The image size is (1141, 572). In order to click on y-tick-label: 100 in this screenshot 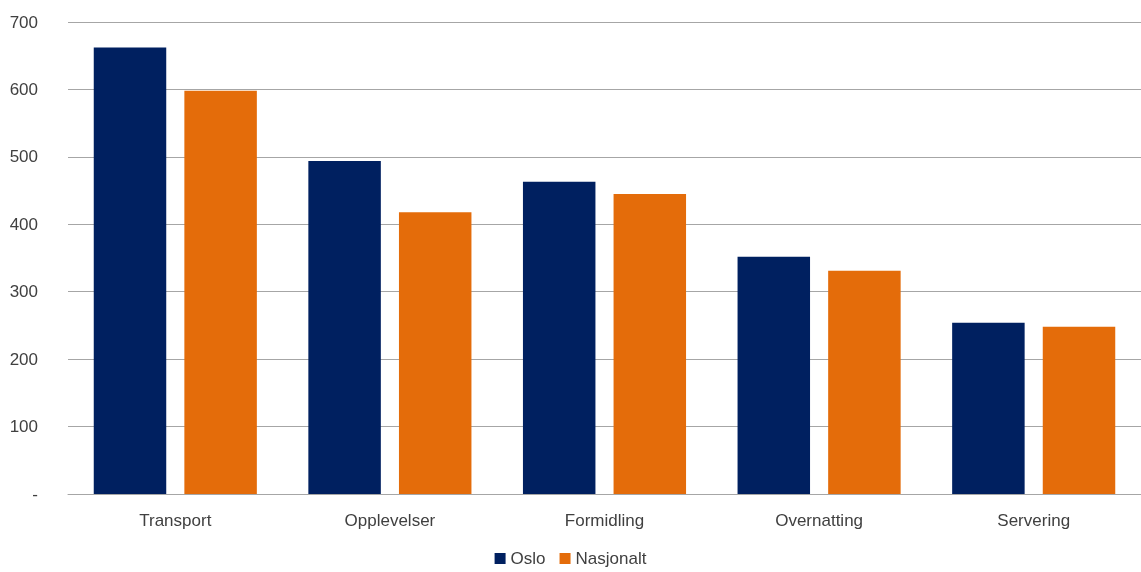, I will do `click(23, 427)`.